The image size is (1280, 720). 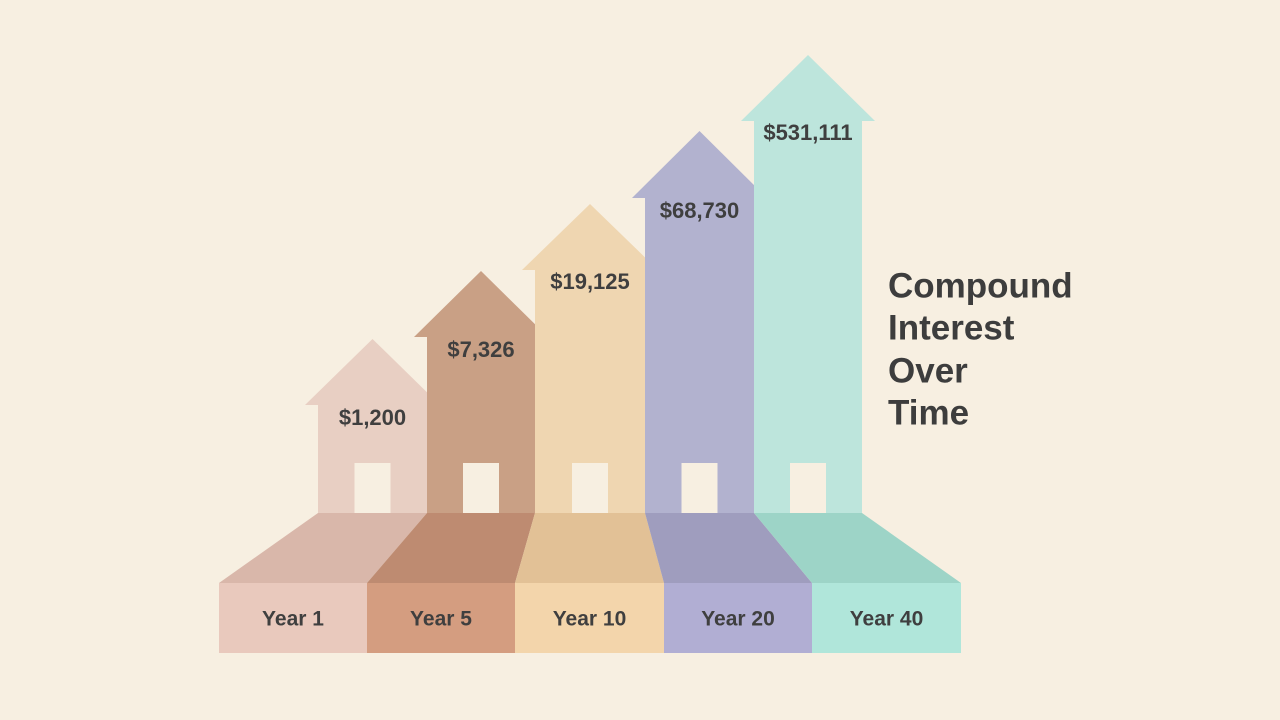 I want to click on step-label: Year 40, so click(x=887, y=619).